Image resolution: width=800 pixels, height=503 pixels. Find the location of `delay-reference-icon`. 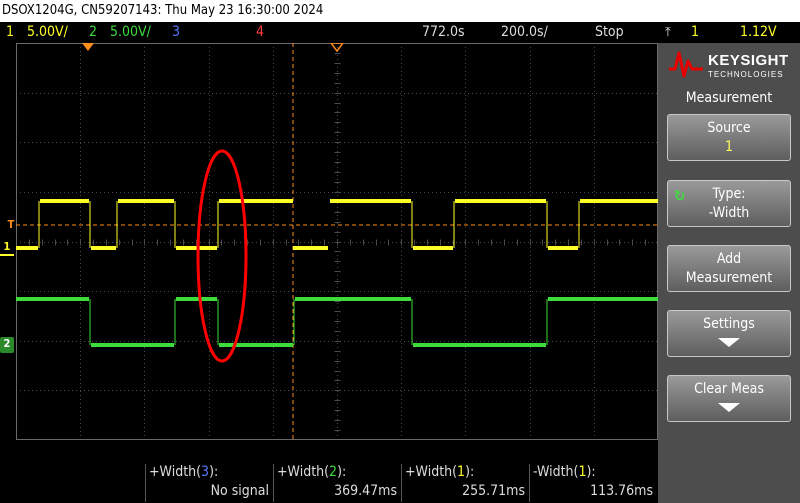

delay-reference-icon is located at coordinates (337, 48).